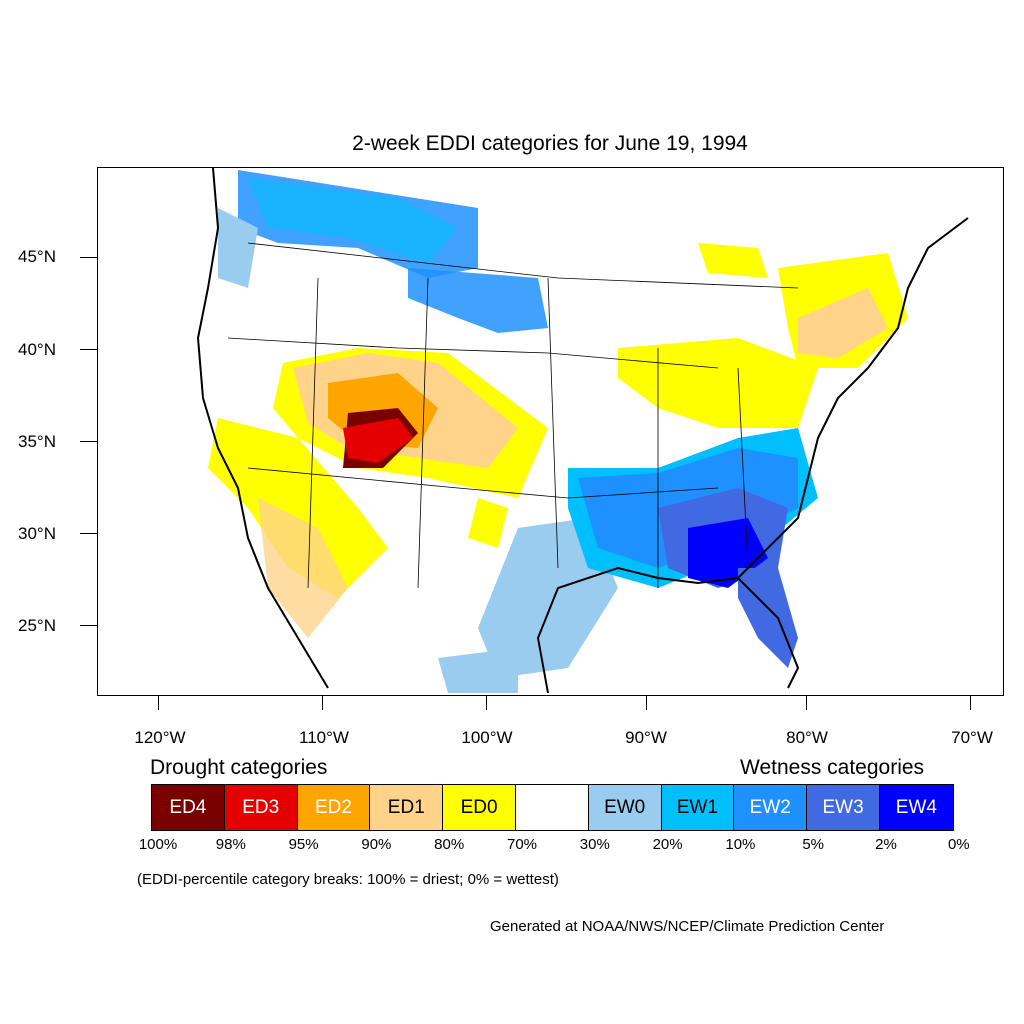 The image size is (1024, 1024). I want to click on legend-cell-ew0: EW0, so click(625, 807).